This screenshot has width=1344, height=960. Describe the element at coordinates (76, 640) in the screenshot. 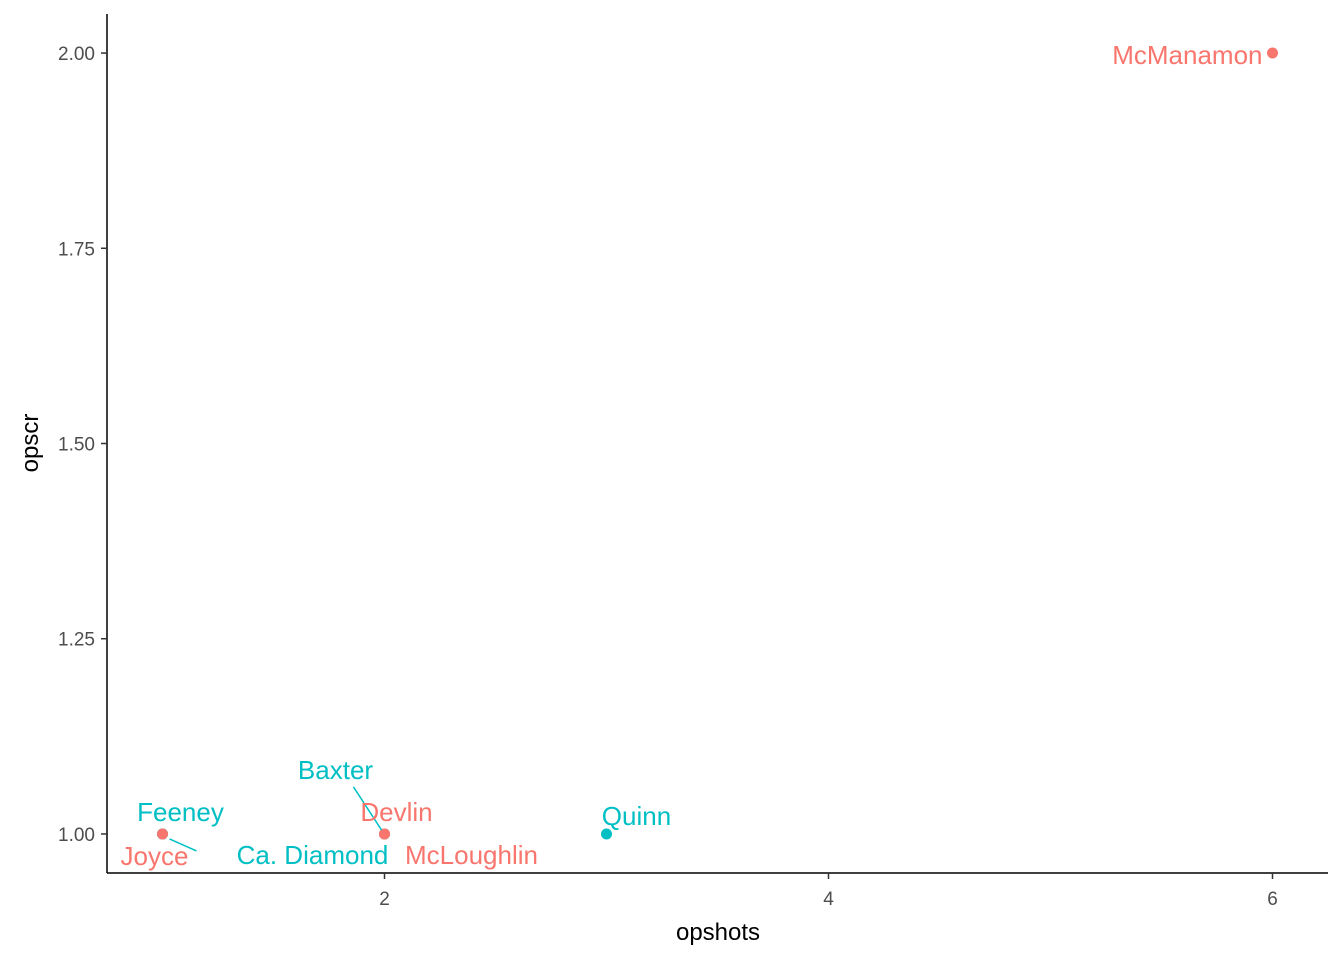

I see `y-tick-label: 1.25` at that location.